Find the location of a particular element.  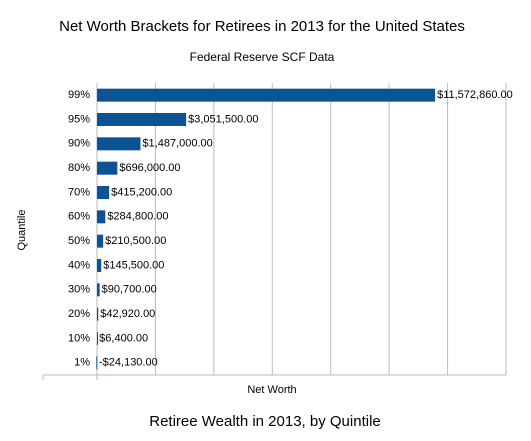

y-tick-label: 99% is located at coordinates (79, 95).